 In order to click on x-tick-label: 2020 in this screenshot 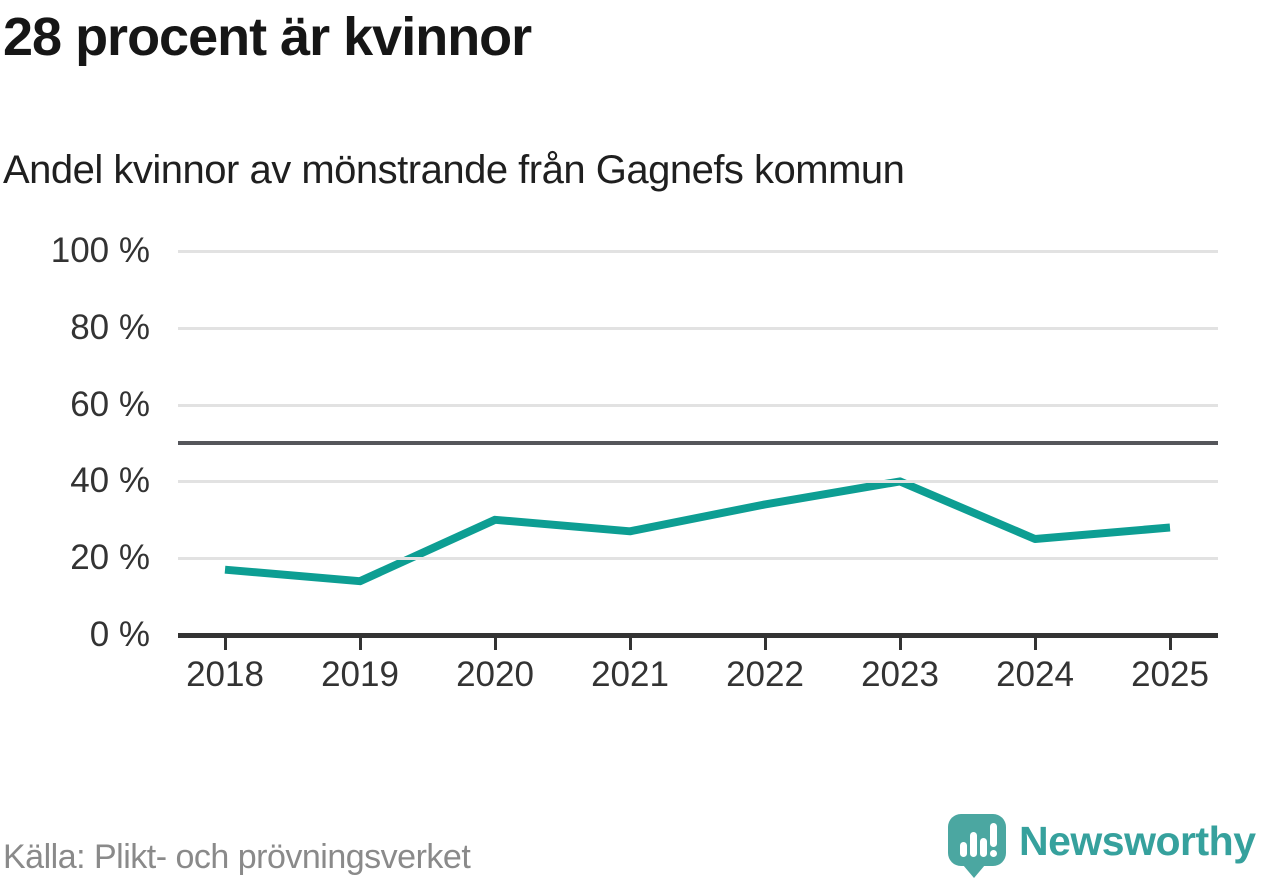, I will do `click(495, 674)`.